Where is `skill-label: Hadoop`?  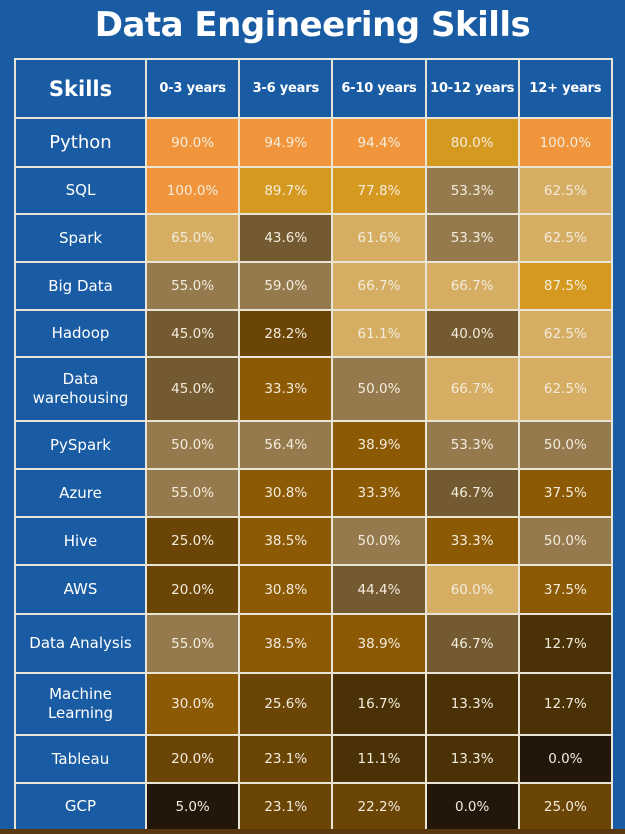
skill-label: Hadoop is located at coordinates (80, 333).